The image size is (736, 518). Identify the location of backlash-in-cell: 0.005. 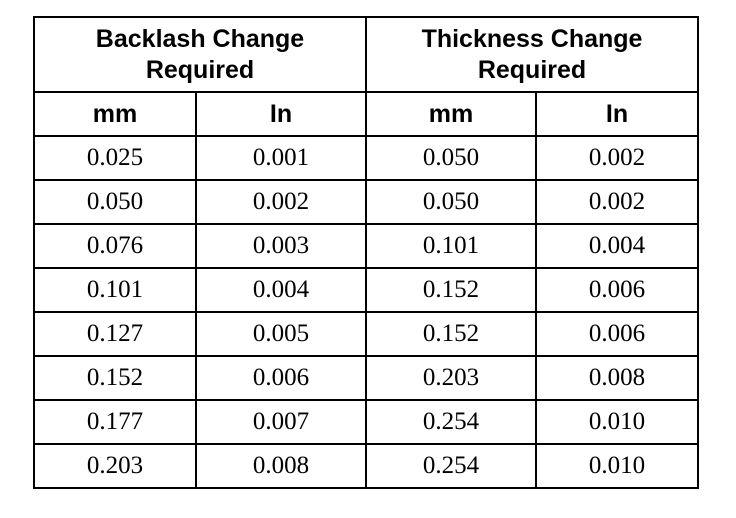
(281, 334).